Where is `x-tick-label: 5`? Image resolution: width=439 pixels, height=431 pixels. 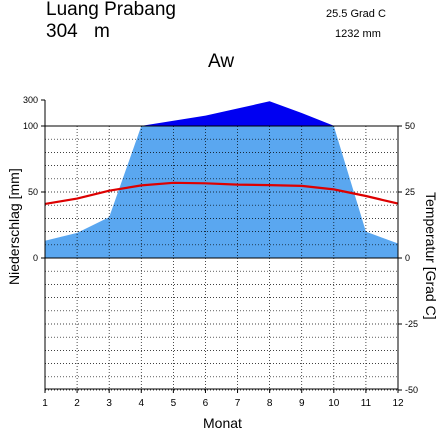
x-tick-label: 5 is located at coordinates (174, 403).